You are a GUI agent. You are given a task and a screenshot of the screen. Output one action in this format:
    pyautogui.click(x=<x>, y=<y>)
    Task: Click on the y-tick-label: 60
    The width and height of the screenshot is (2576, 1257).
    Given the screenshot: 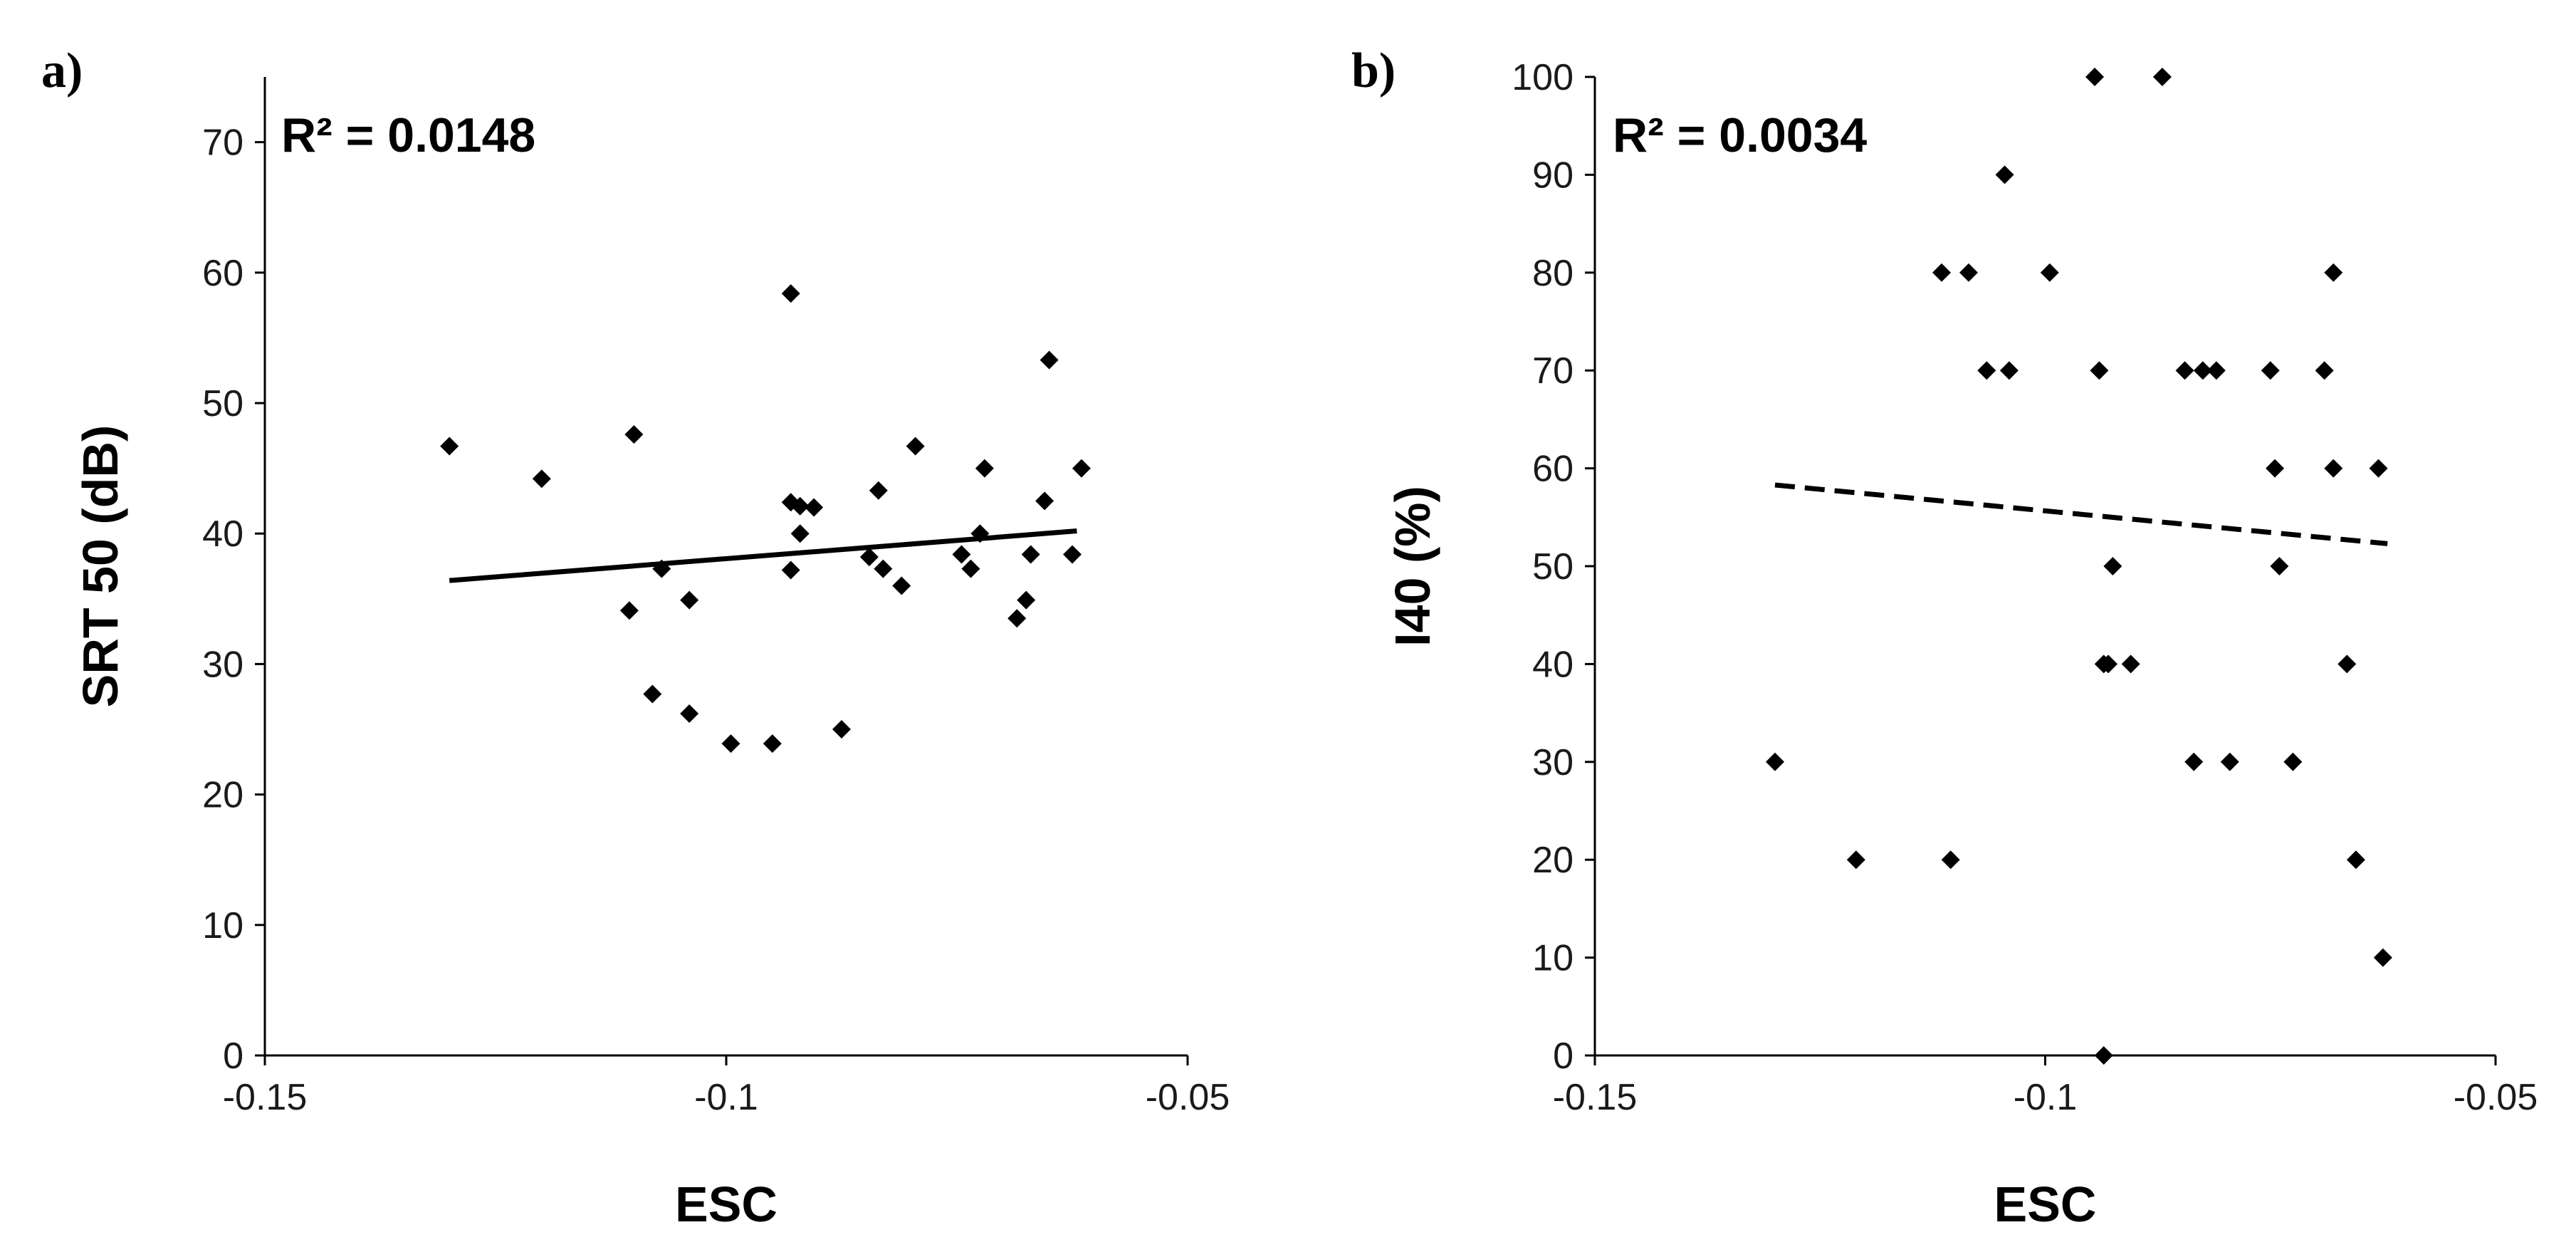 What is the action you would take?
    pyautogui.click(x=223, y=273)
    